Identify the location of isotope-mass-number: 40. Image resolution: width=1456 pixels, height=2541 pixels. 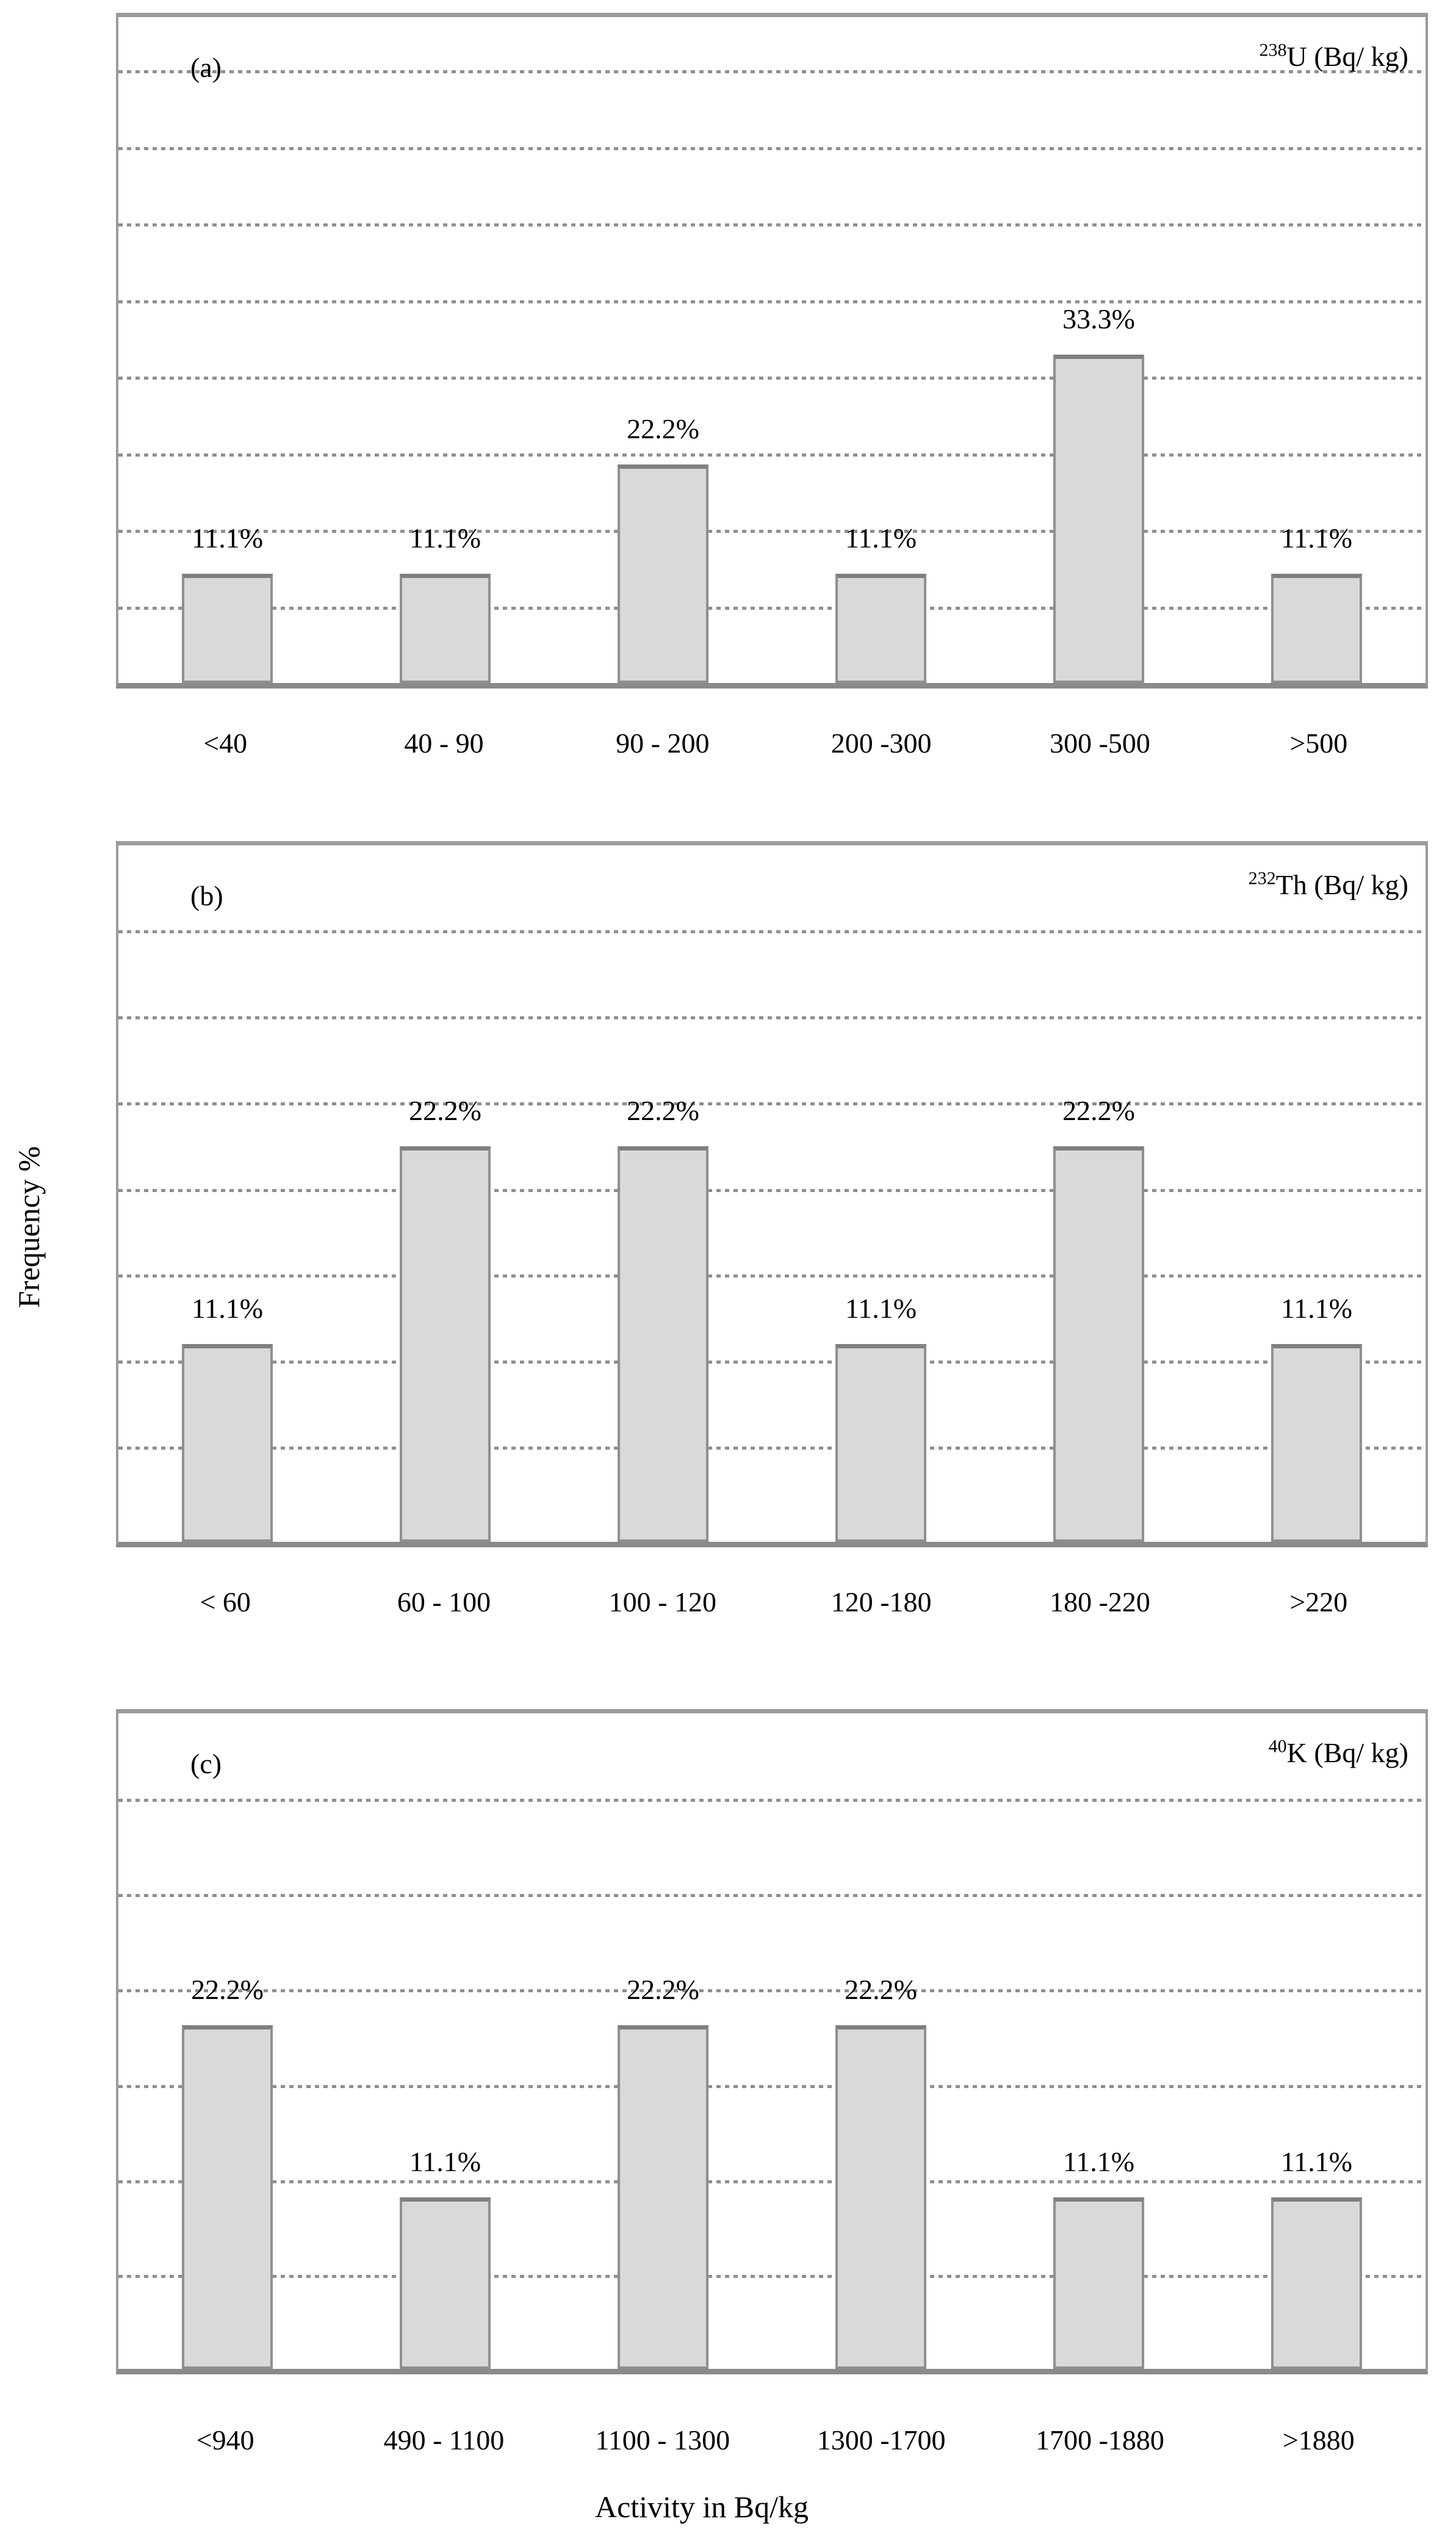
(1277, 1747).